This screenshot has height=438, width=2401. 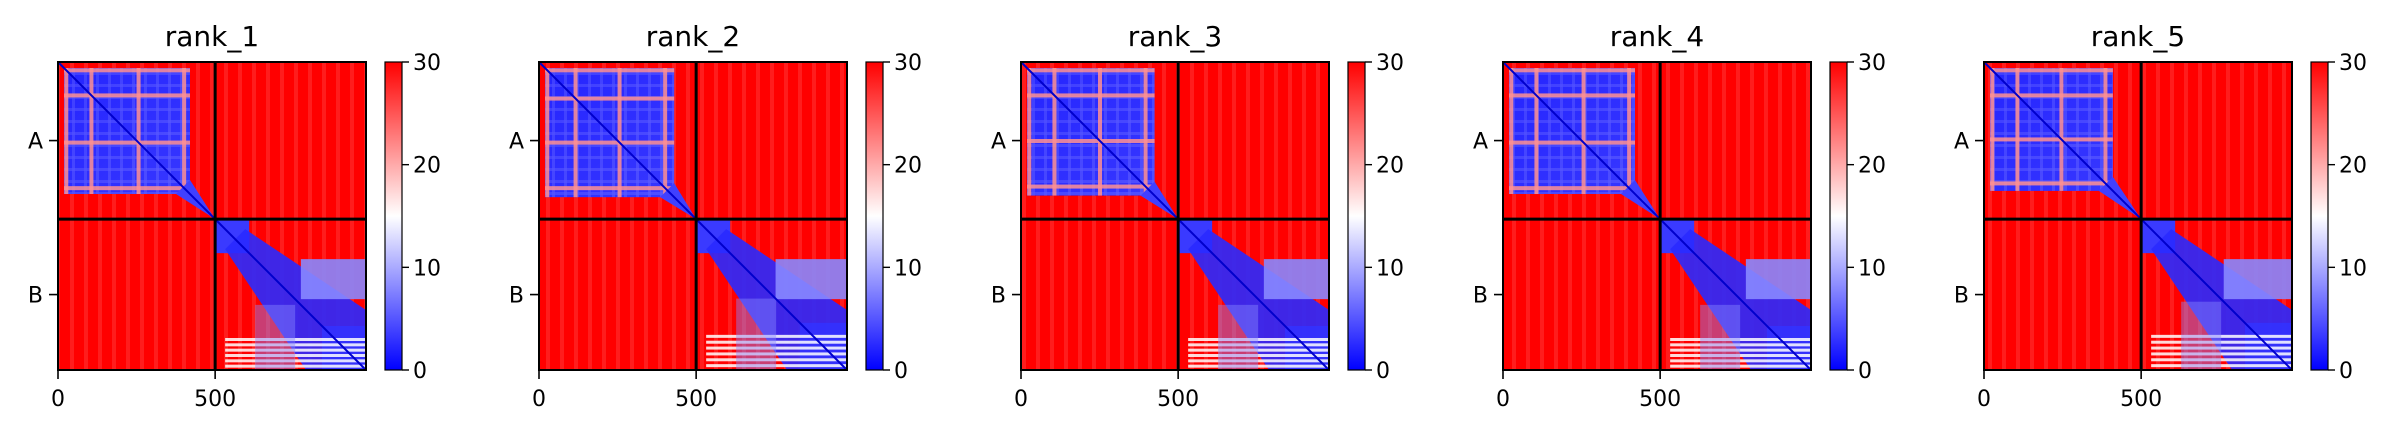 What do you see at coordinates (998, 296) in the screenshot?
I see `y-tick-label: B` at bounding box center [998, 296].